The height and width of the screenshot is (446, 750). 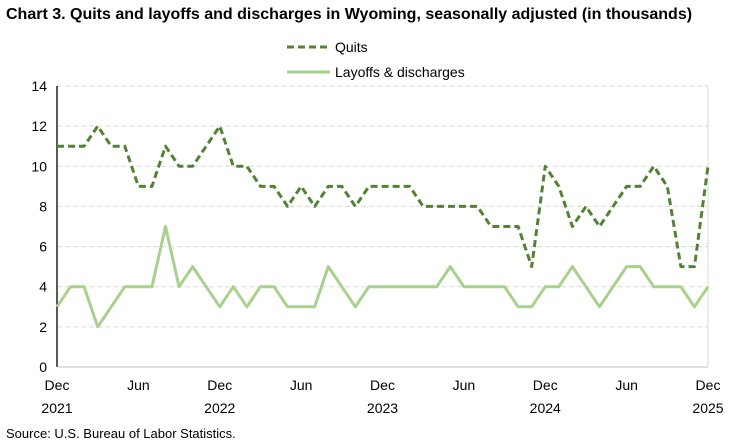 I want to click on y-tick-label: 6, so click(x=43, y=247).